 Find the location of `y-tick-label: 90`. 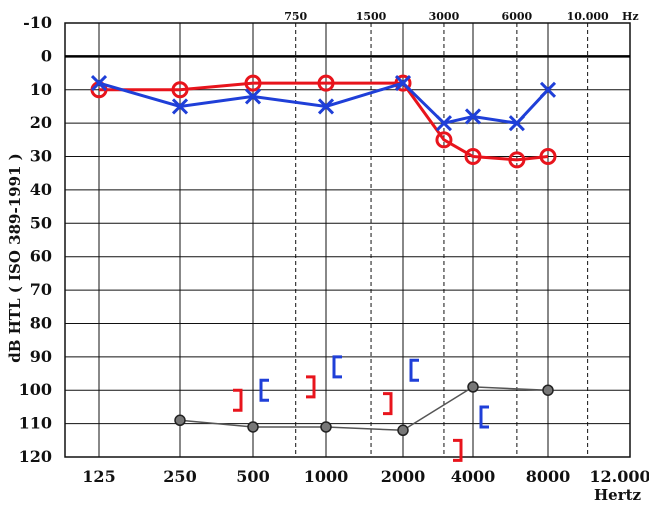

y-tick-label: 90 is located at coordinates (41, 356).